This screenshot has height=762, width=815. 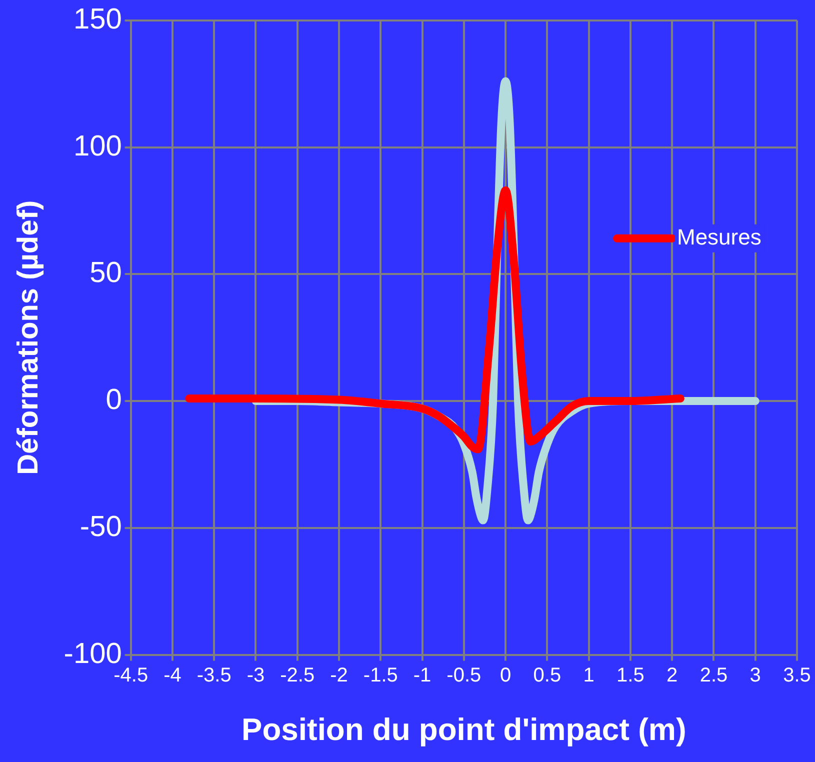 I want to click on x-tick-label: -3, so click(x=255, y=675).